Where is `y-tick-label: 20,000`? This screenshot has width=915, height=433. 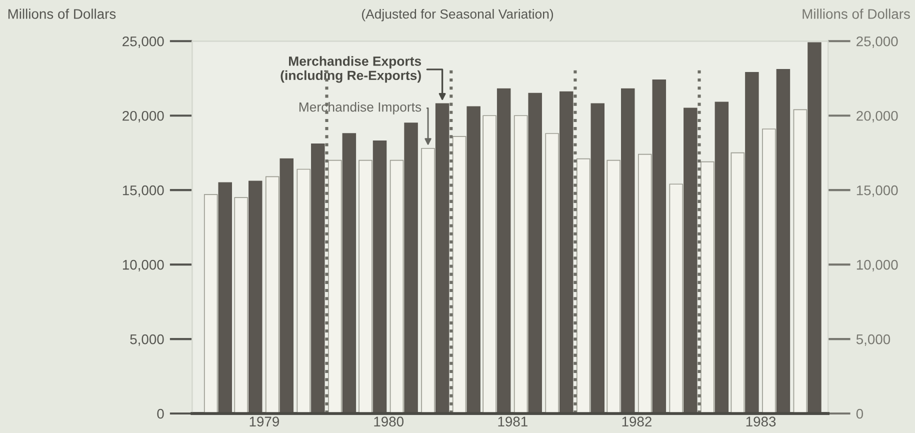 y-tick-label: 20,000 is located at coordinates (143, 116).